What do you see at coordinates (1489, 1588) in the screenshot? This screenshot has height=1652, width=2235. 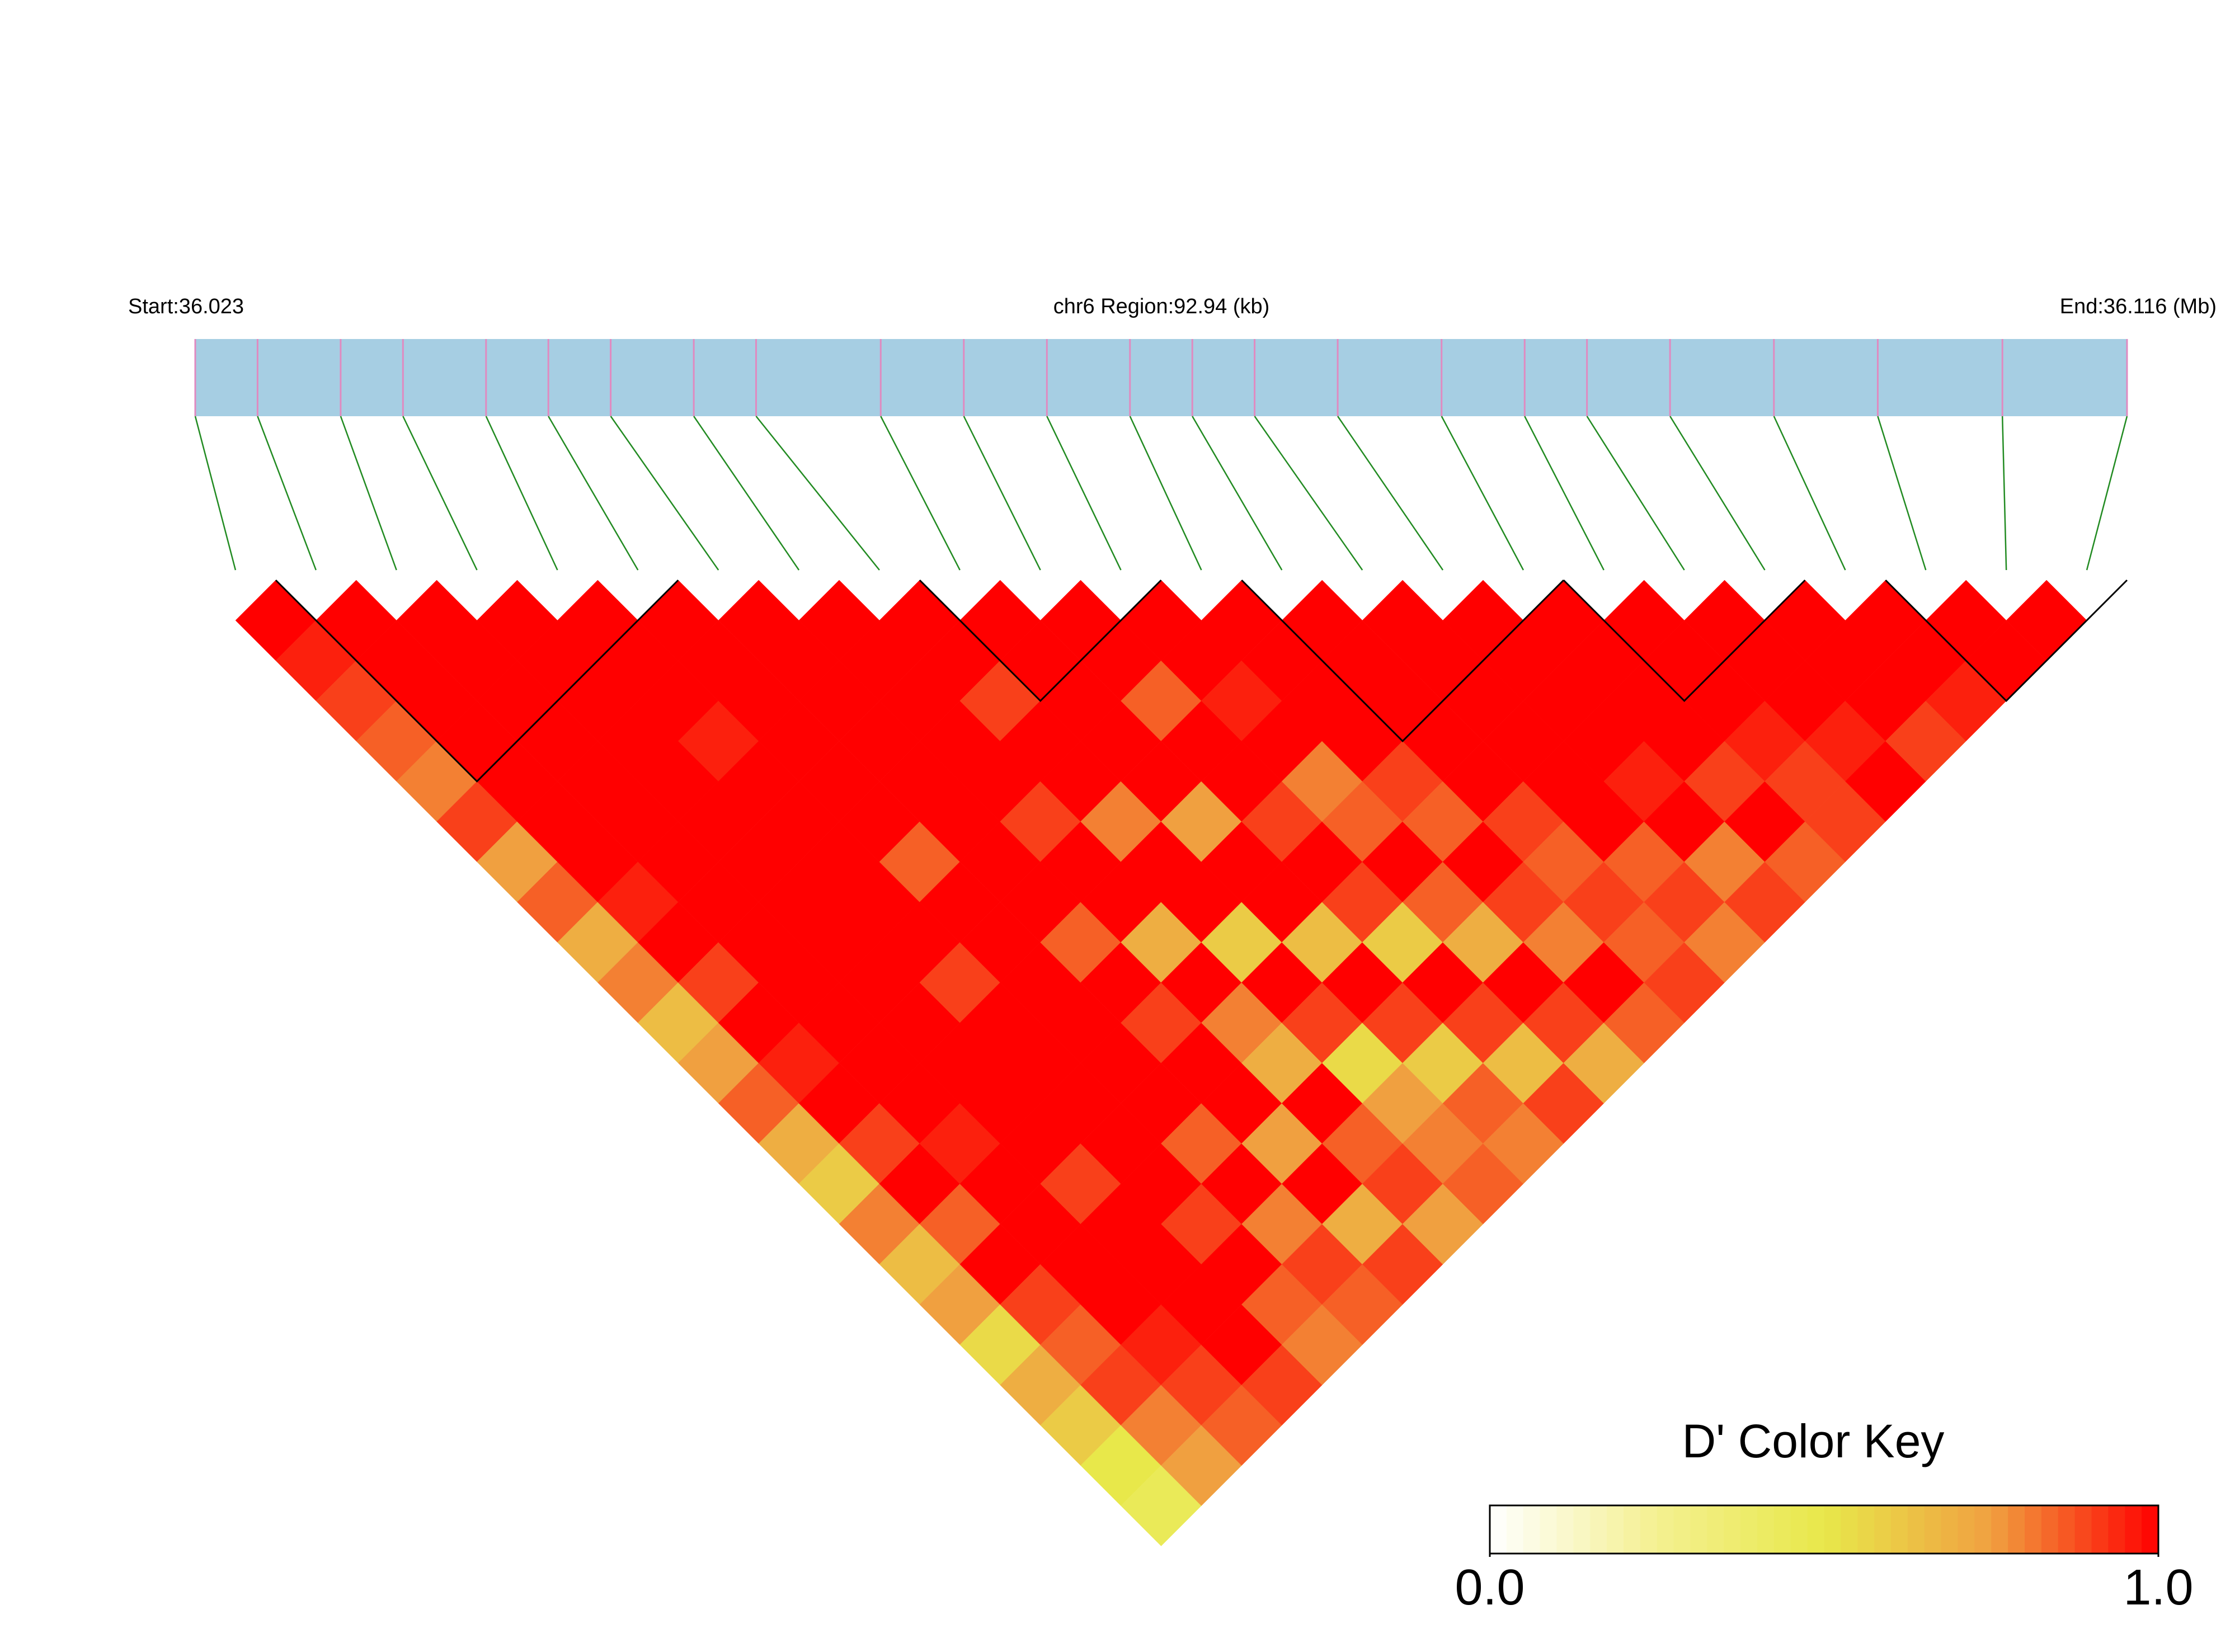 I see `key-tick-label: 0.0` at bounding box center [1489, 1588].